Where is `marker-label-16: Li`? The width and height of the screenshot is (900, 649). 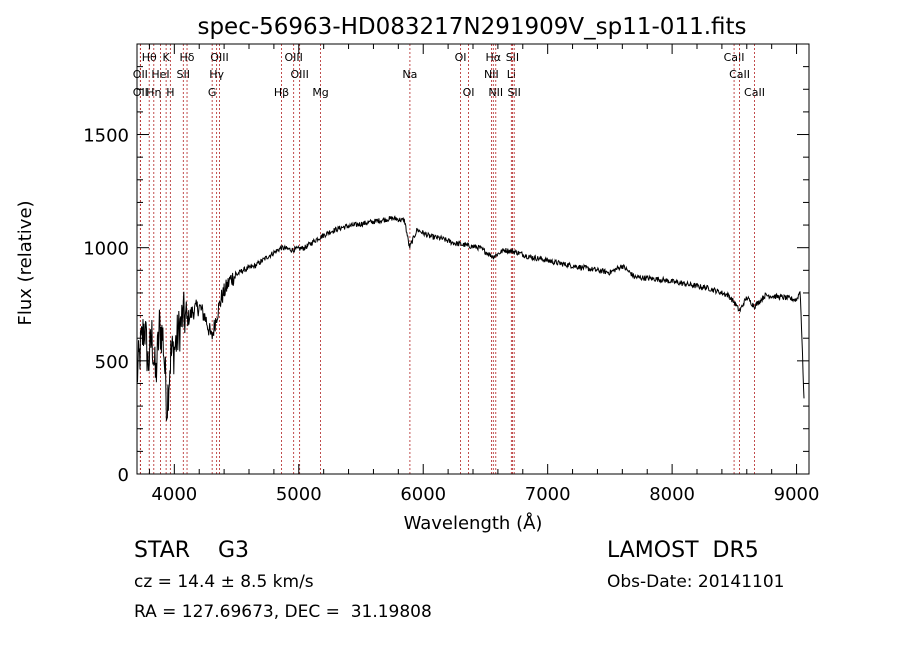 marker-label-16: Li is located at coordinates (511, 74).